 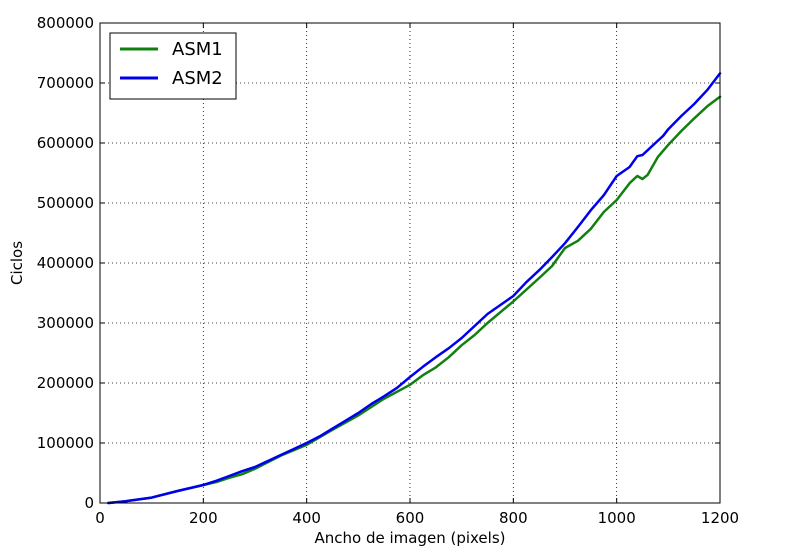 What do you see at coordinates (65, 323) in the screenshot?
I see `y-tick-label: 300000` at bounding box center [65, 323].